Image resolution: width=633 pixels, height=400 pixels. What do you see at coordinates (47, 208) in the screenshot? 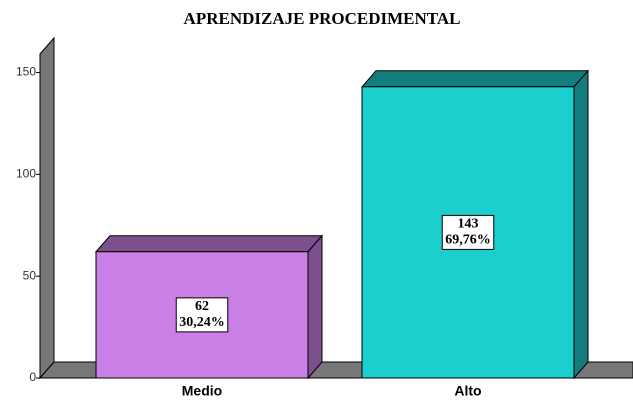
I see `left-wall` at bounding box center [47, 208].